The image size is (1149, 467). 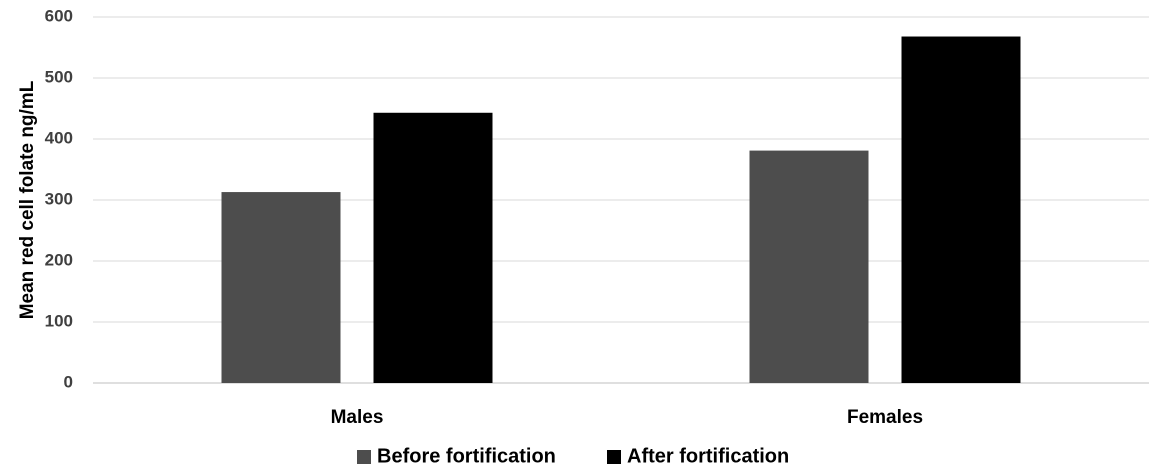 What do you see at coordinates (59, 137) in the screenshot?
I see `y-tick-label: 400` at bounding box center [59, 137].